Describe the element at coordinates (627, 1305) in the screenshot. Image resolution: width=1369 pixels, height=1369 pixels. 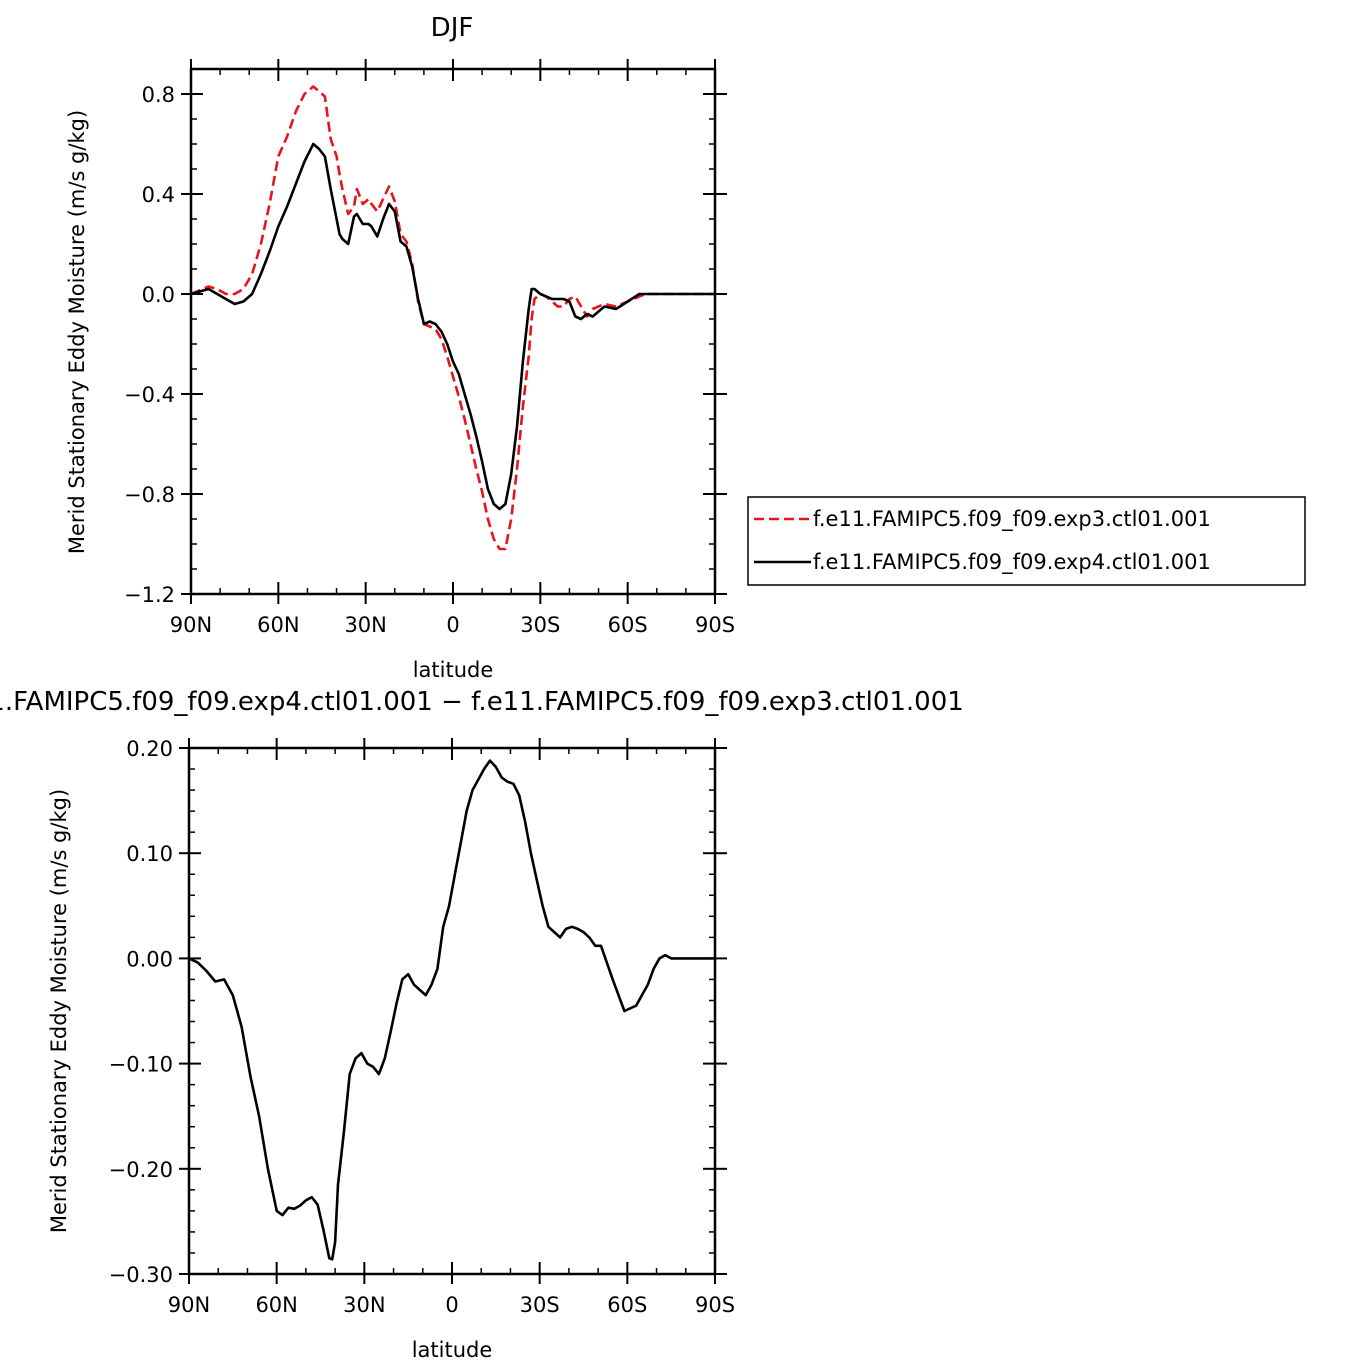
I see `bottom-chart-x-tick-label: 60S` at that location.